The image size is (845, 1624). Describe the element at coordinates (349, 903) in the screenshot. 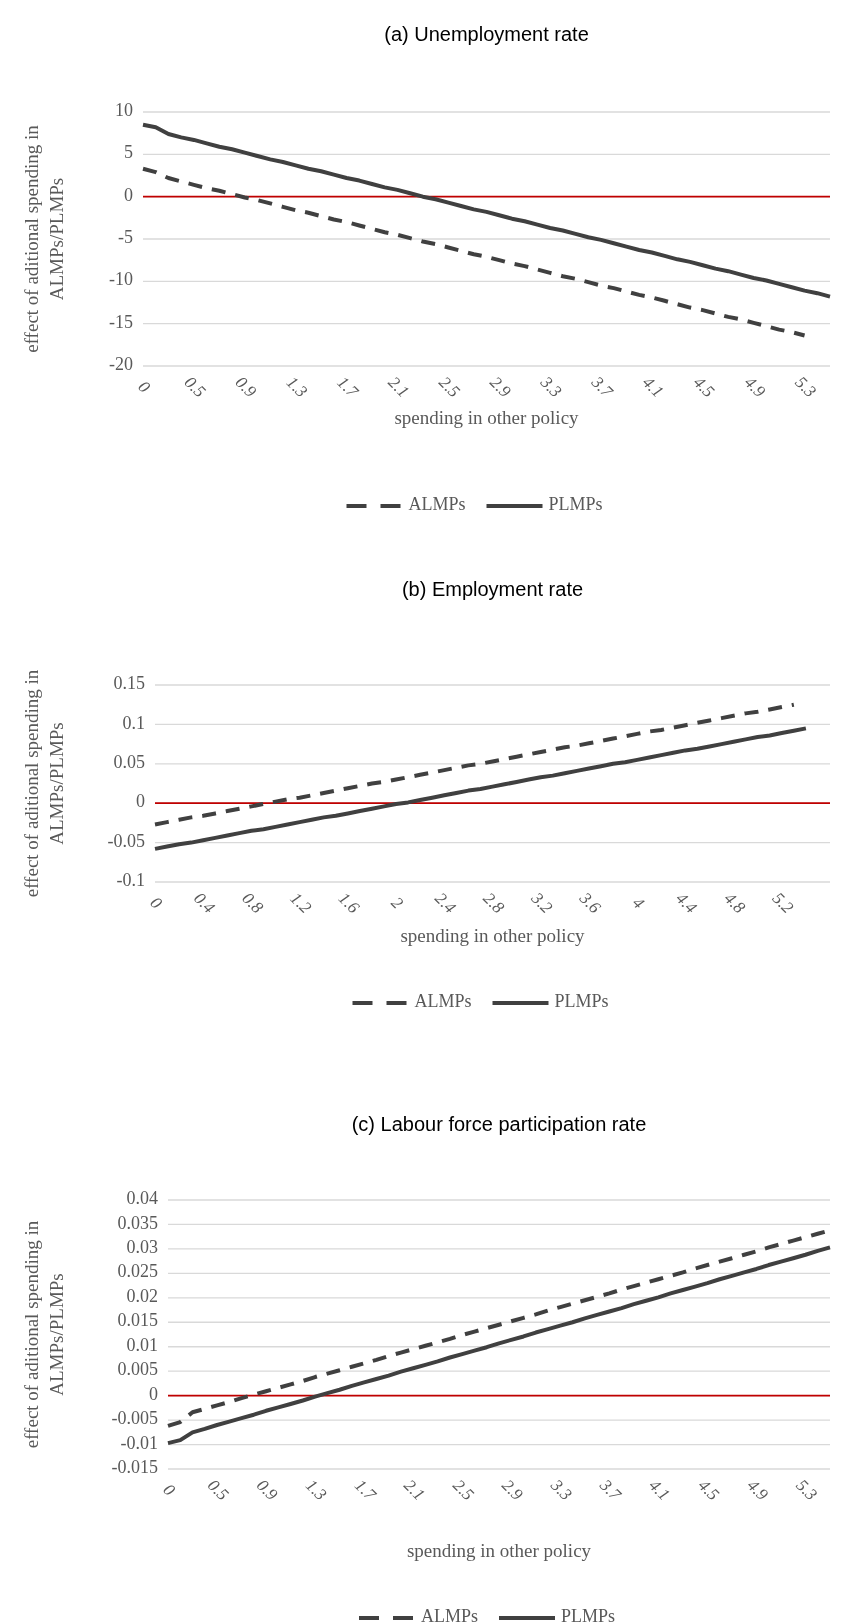

I see `x-tick-label: 1.6` at that location.